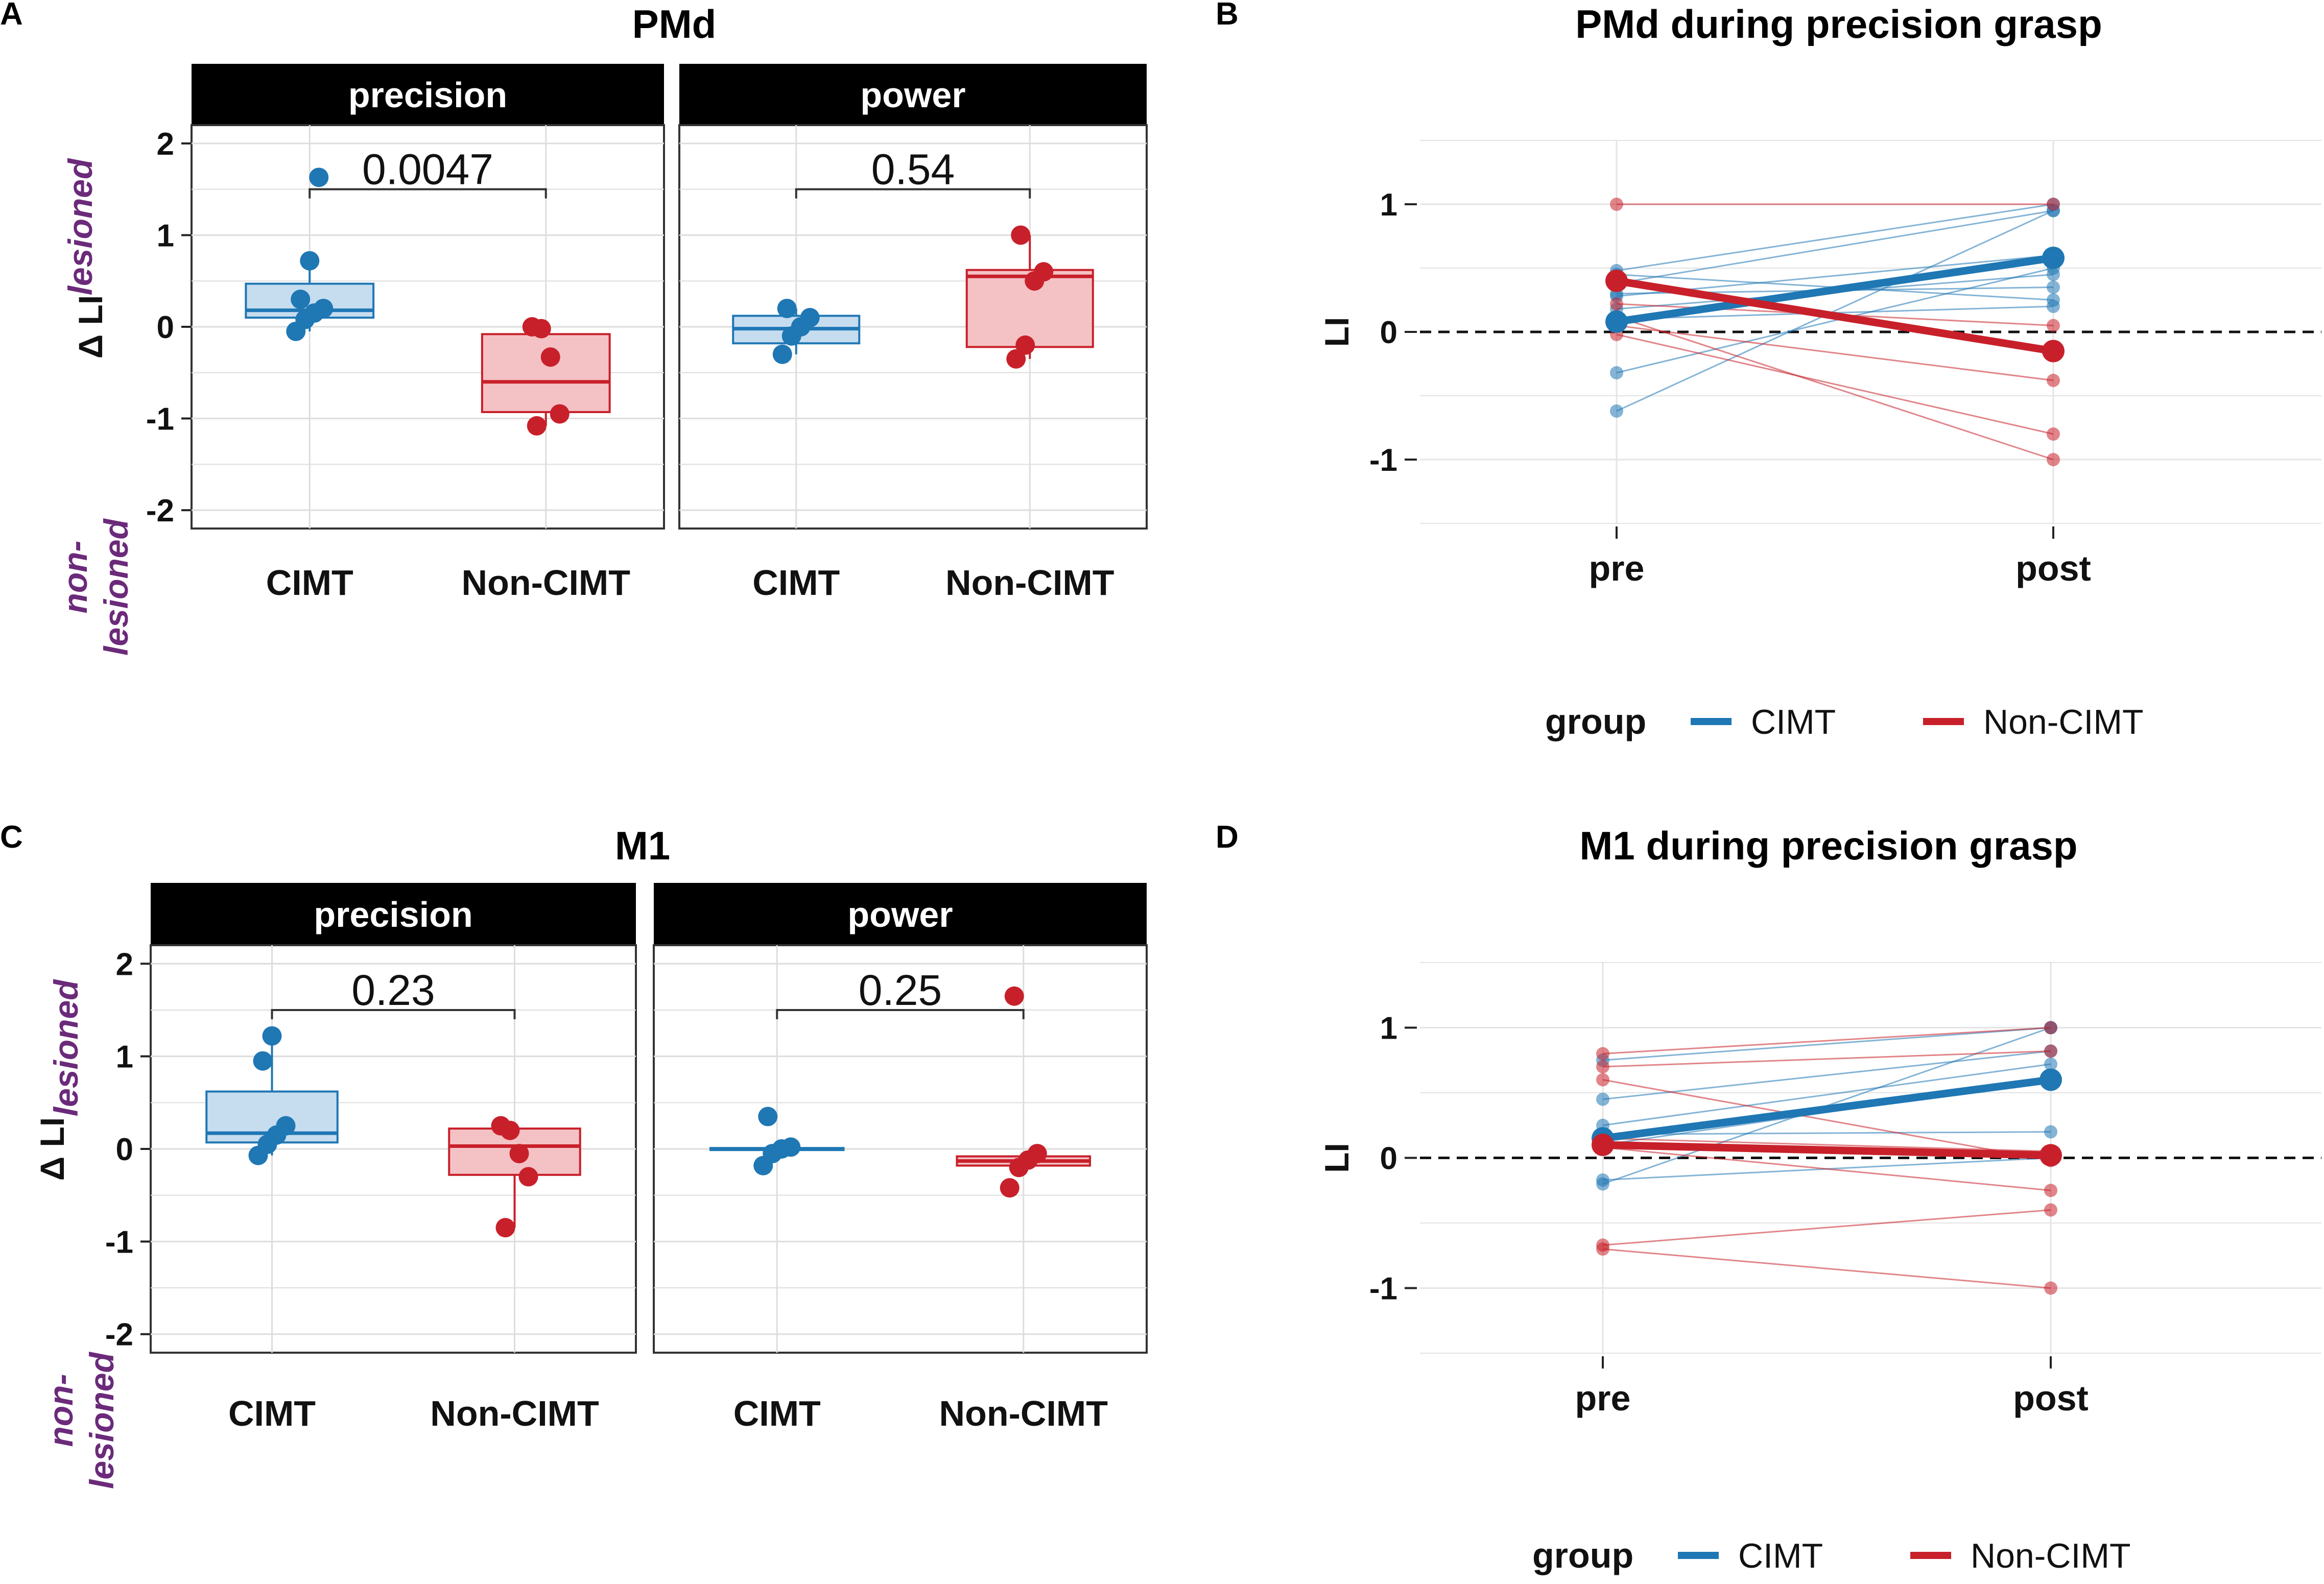 The height and width of the screenshot is (1584, 2324). Describe the element at coordinates (1617, 568) in the screenshot. I see `x-tick-label: pre` at that location.